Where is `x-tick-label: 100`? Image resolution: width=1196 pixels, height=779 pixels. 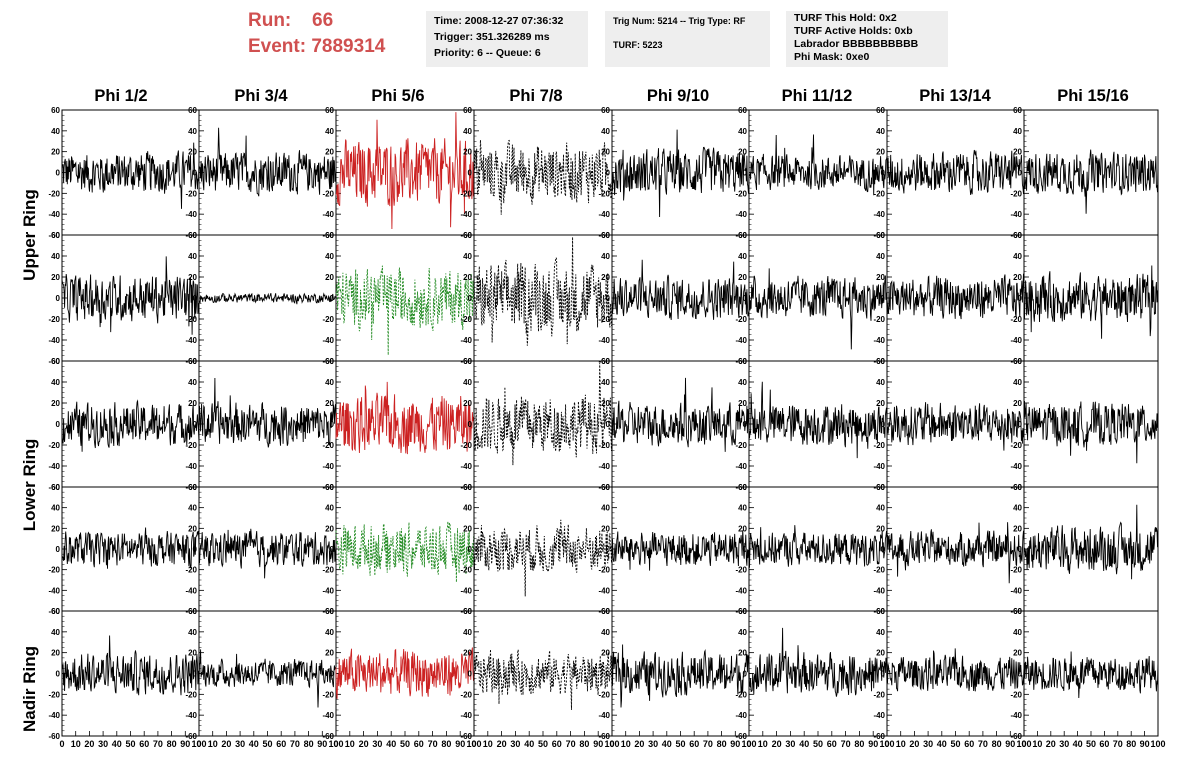 x-tick-label: 100 is located at coordinates (335, 744).